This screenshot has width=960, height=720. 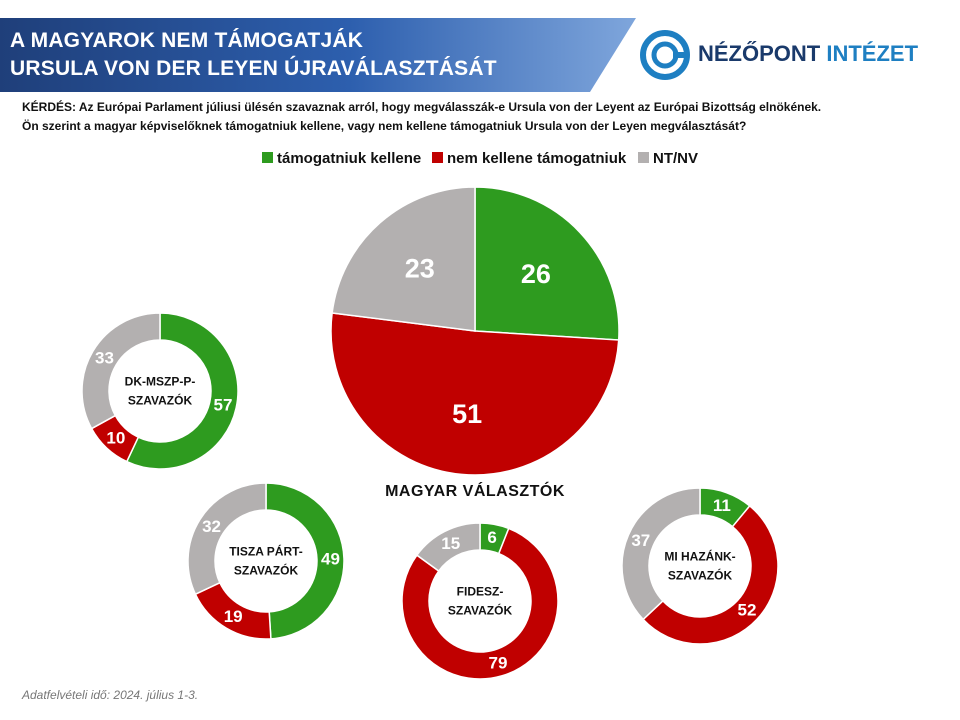 What do you see at coordinates (643, 157) in the screenshot?
I see `legend-swatch-nt` at bounding box center [643, 157].